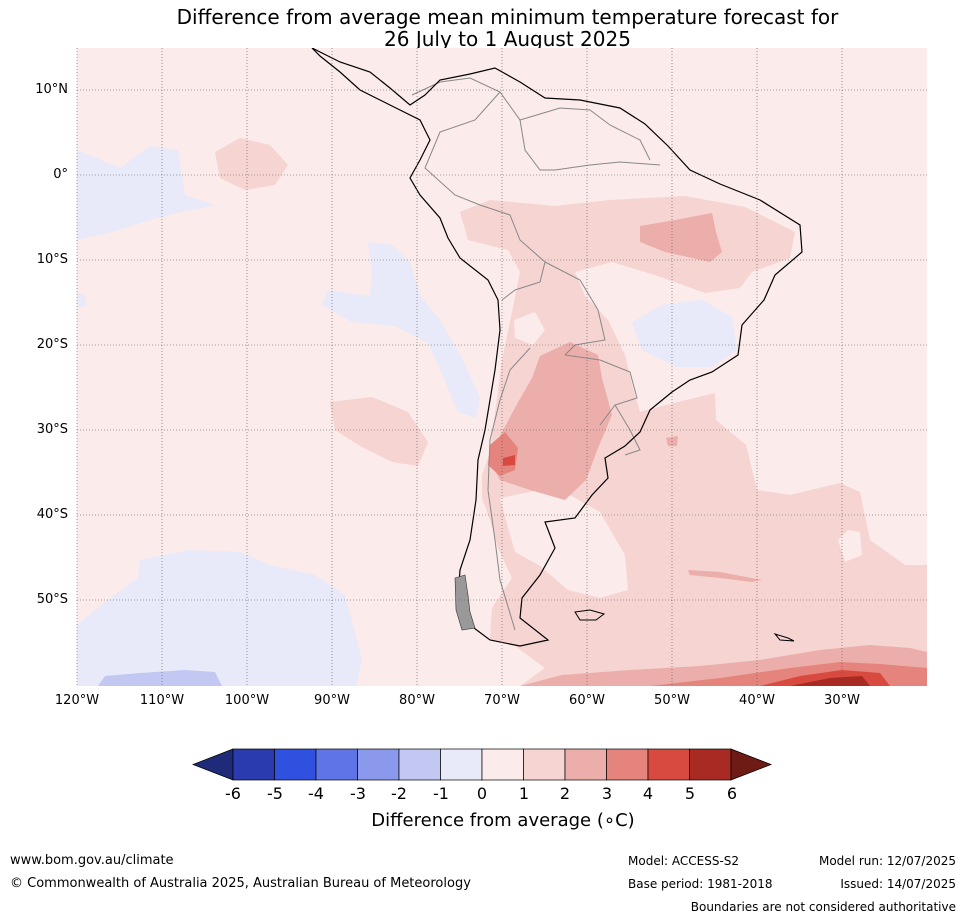 The image size is (965, 919). I want to click on anomaly-region-cool-equatorial, so click(146, 193).